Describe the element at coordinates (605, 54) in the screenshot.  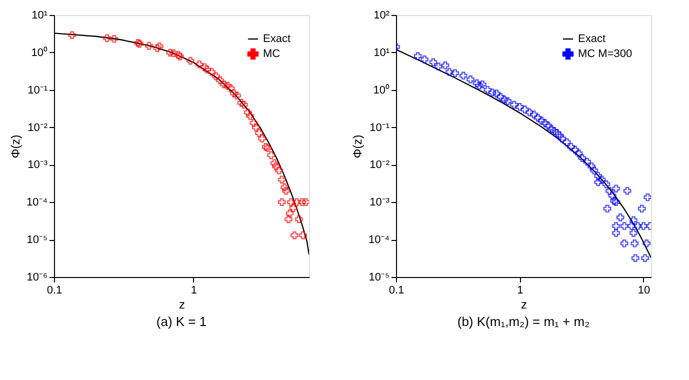
I see `legend-label: MC M=300` at that location.